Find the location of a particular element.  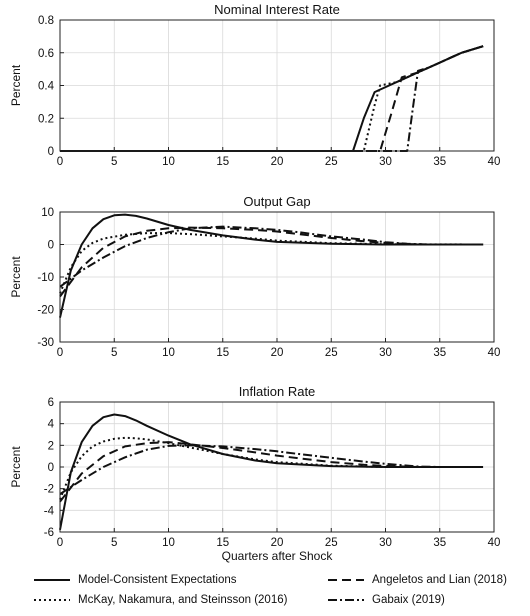

chart-title: Output Gap is located at coordinates (276, 201).